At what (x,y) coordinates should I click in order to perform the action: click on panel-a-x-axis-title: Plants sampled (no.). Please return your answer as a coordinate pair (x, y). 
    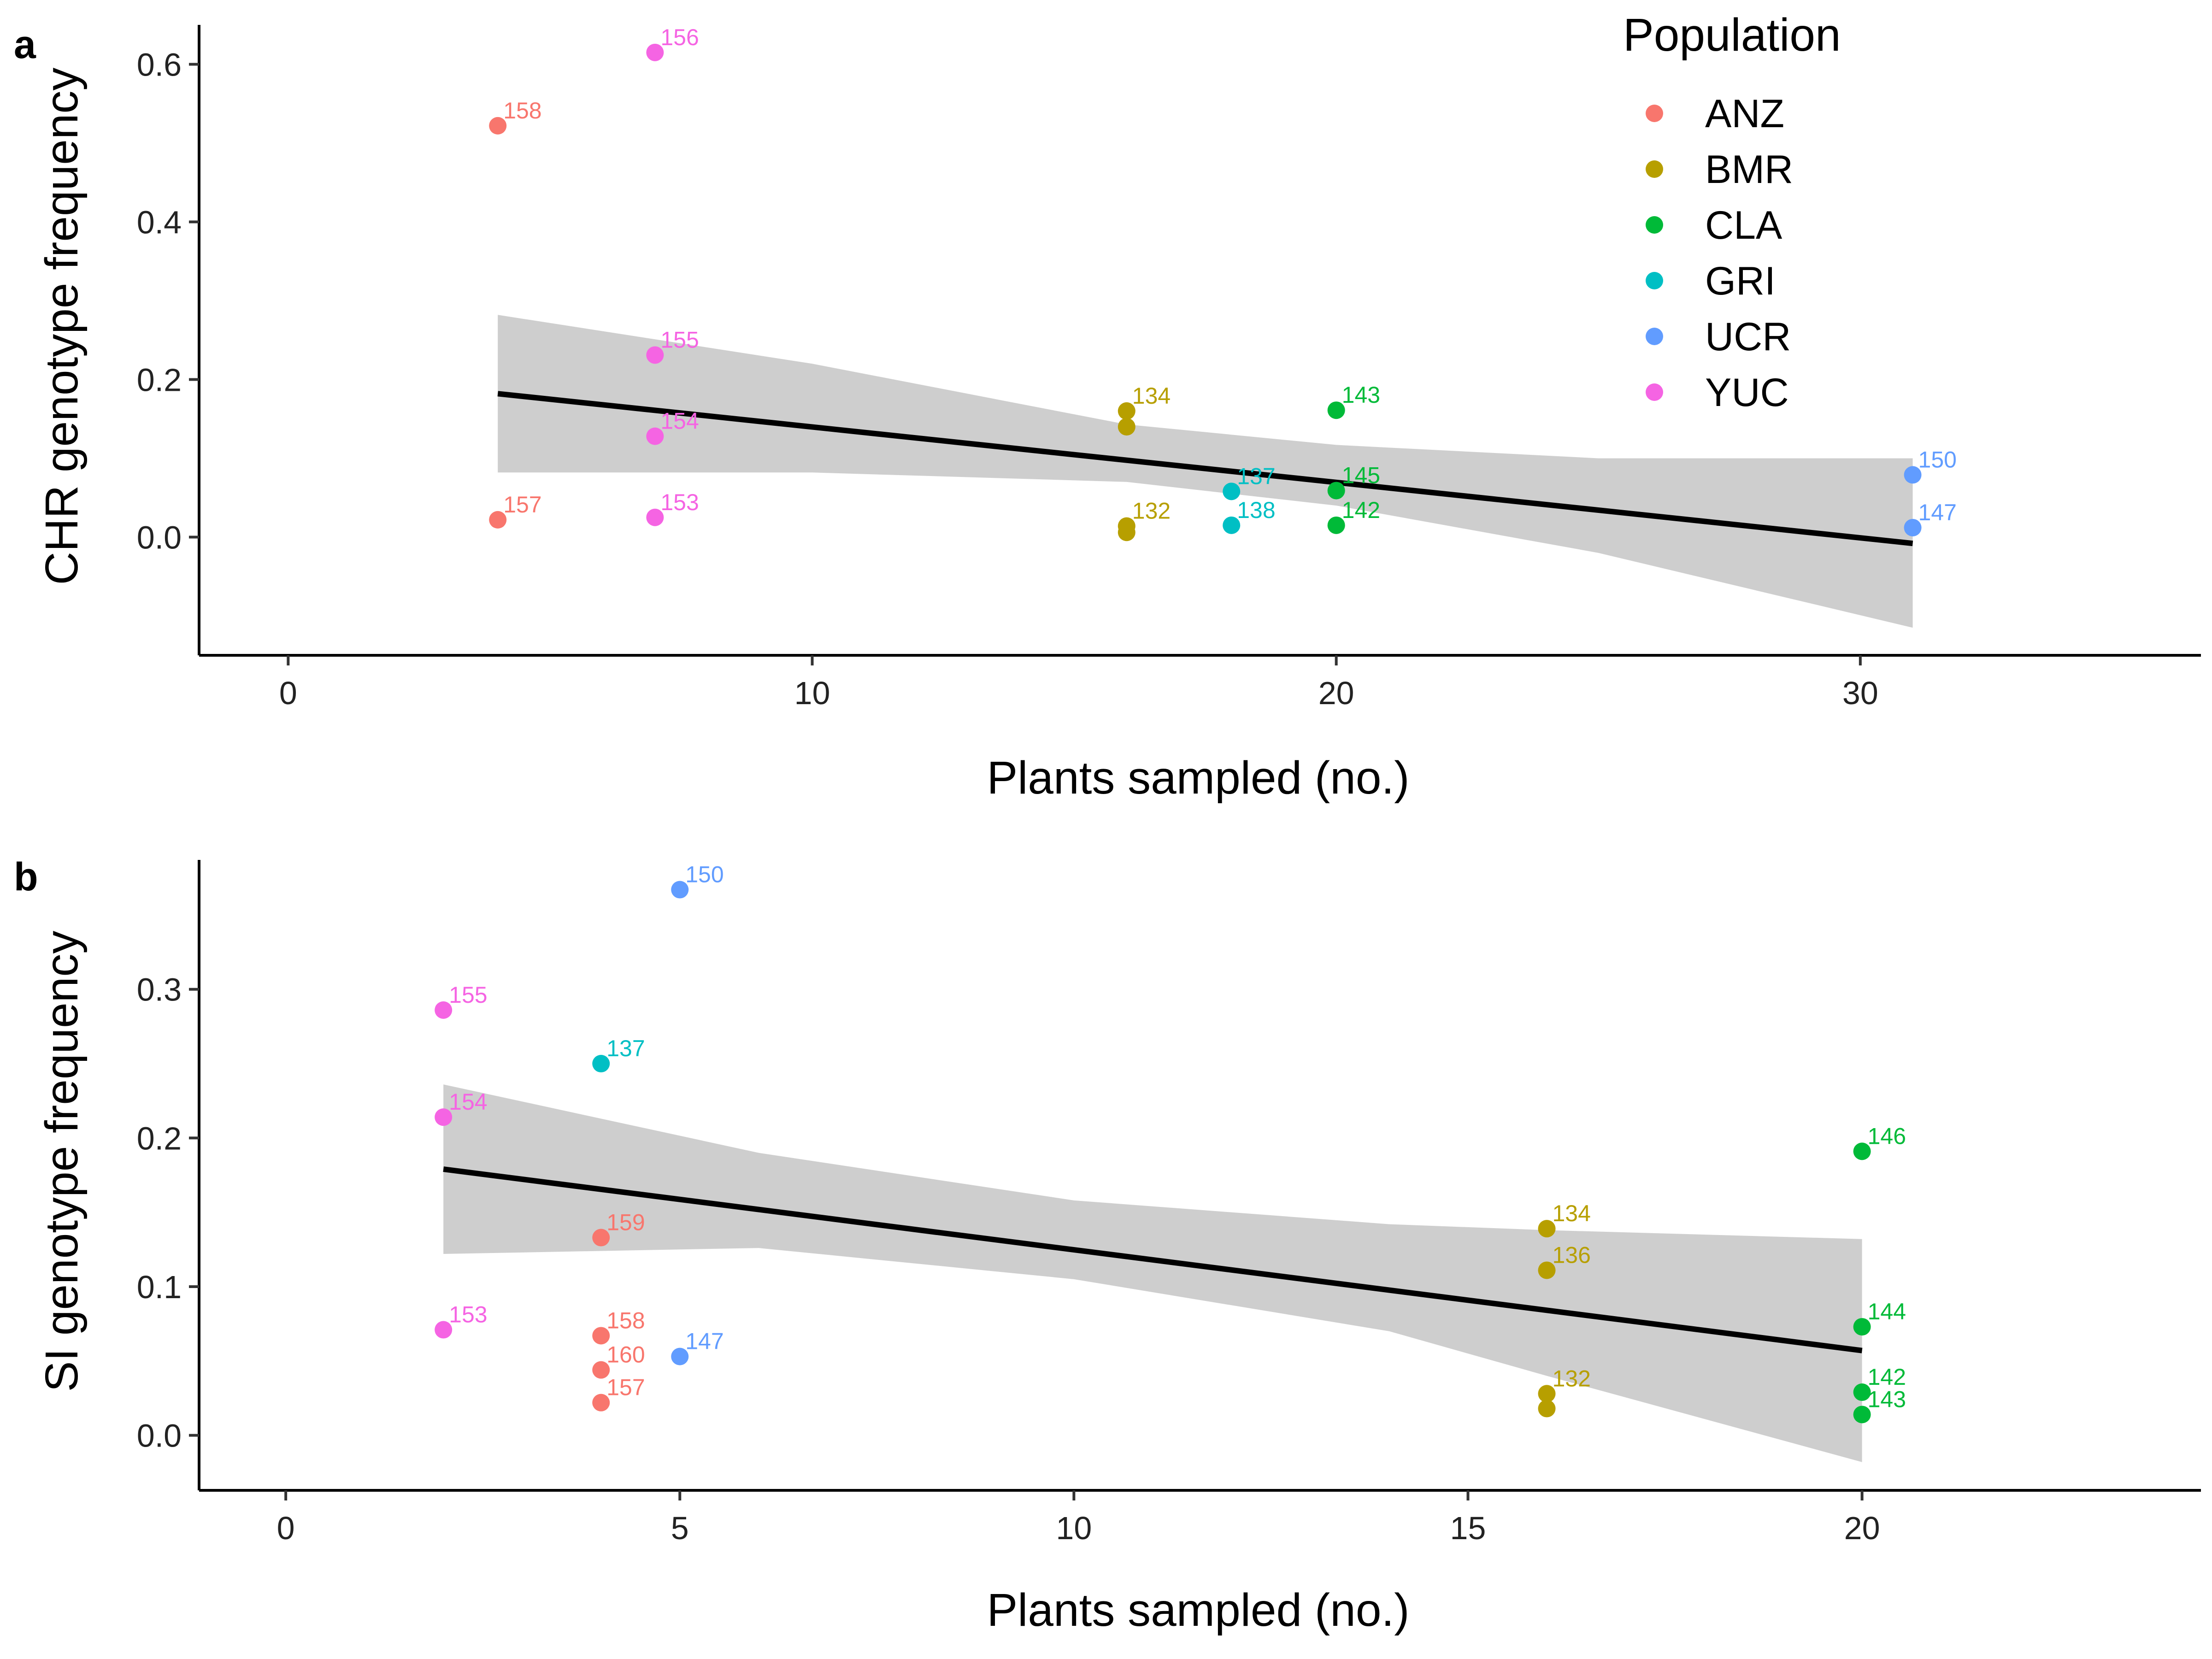
    Looking at the image, I should click on (1198, 778).